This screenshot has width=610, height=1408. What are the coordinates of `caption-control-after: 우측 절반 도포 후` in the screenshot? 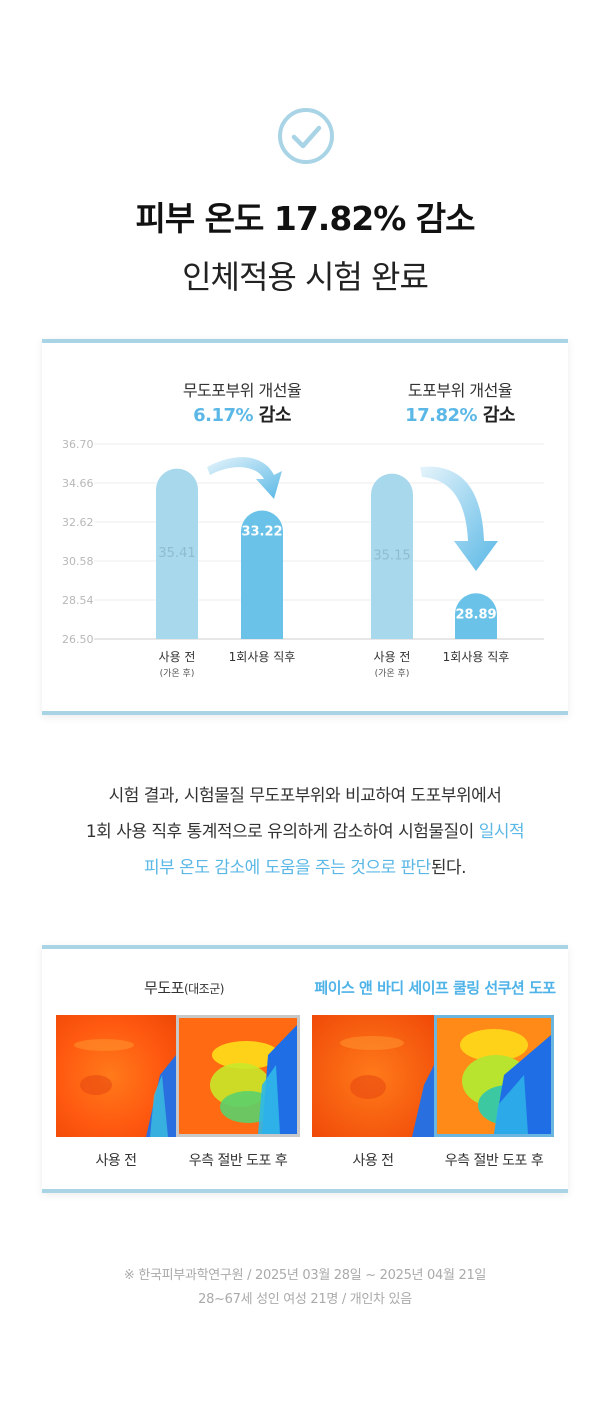 It's located at (238, 1161).